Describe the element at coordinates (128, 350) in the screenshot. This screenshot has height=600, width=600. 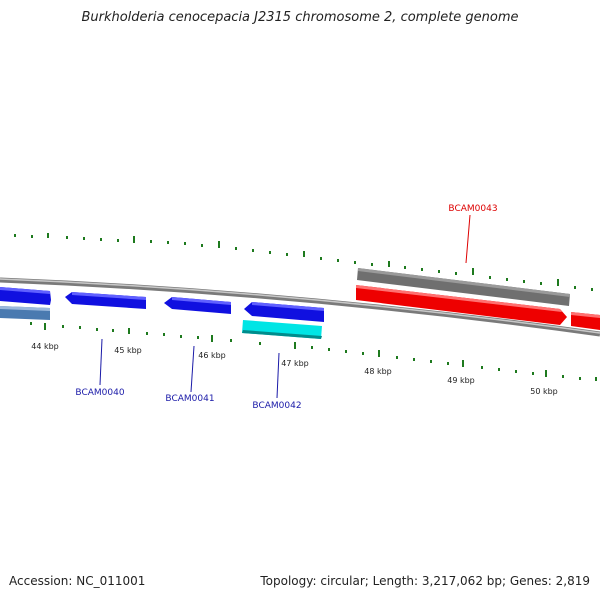
I see `scale-label: 45 kbp` at that location.